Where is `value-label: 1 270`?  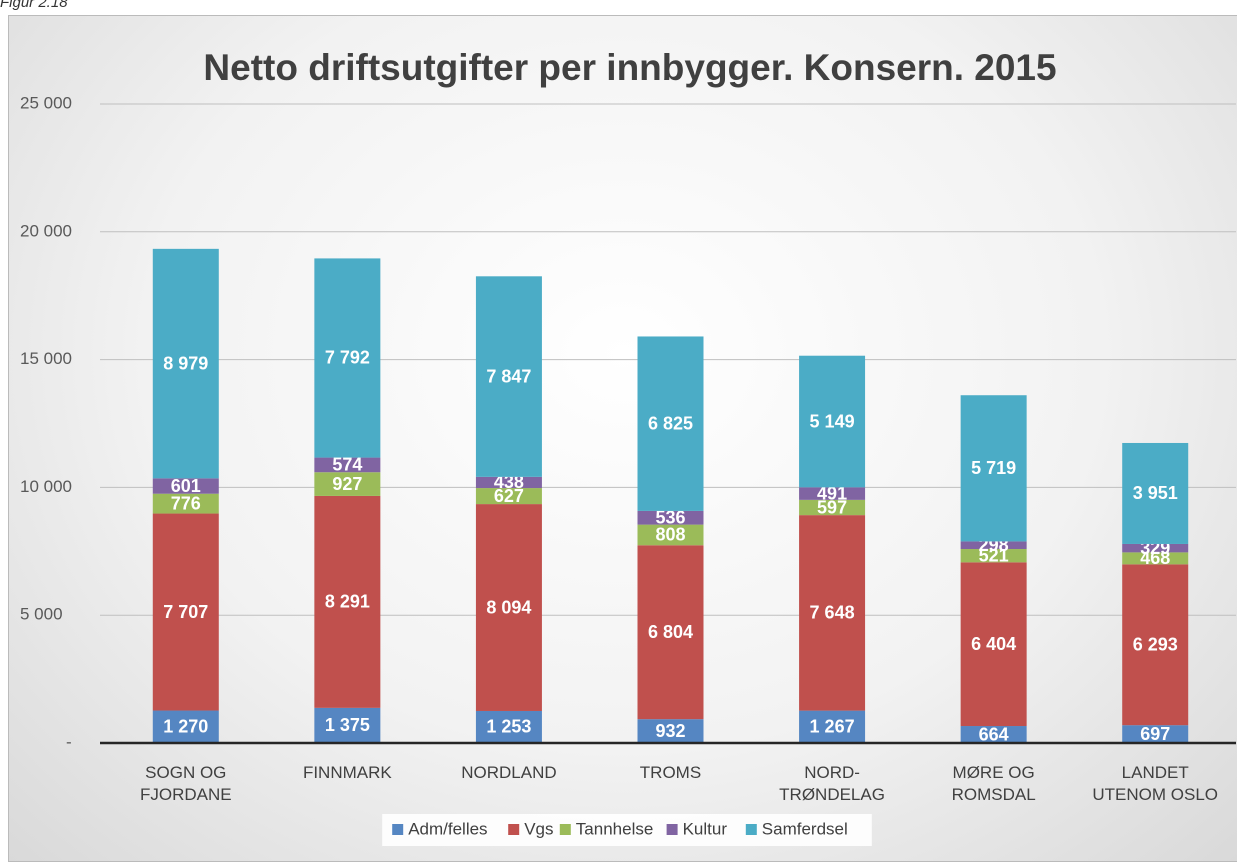 value-label: 1 270 is located at coordinates (185, 727).